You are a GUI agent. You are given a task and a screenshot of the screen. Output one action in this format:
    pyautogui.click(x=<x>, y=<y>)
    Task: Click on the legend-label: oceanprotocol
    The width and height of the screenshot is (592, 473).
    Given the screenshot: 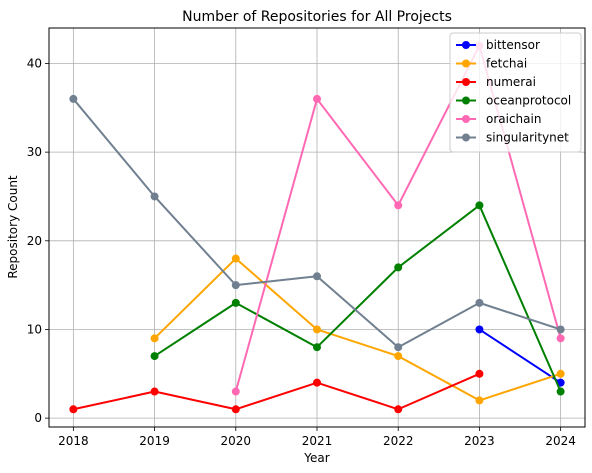 What is the action you would take?
    pyautogui.click(x=528, y=101)
    